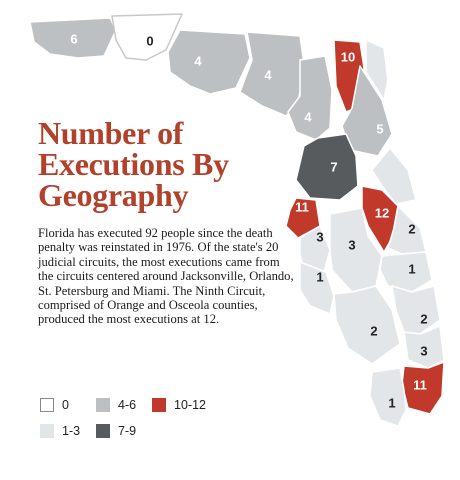  I want to click on legend-item-10-12: 10-12, so click(179, 405).